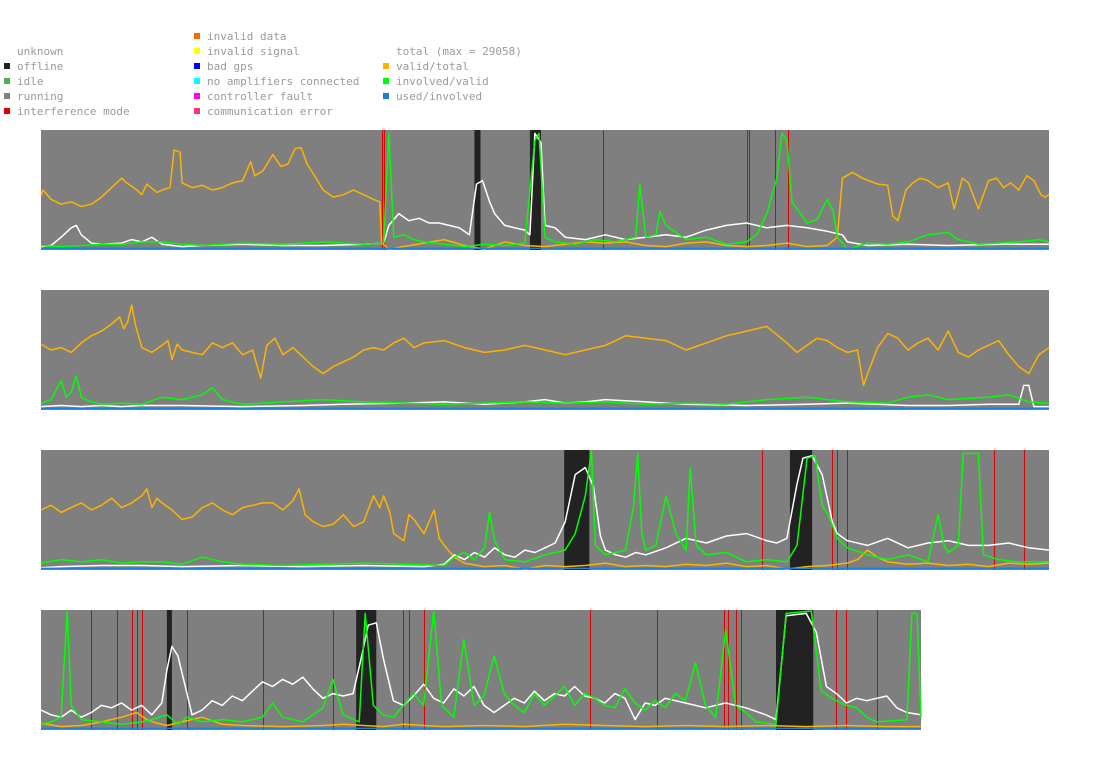 The height and width of the screenshot is (764, 1095). I want to click on legend-label: used/involved, so click(439, 96).